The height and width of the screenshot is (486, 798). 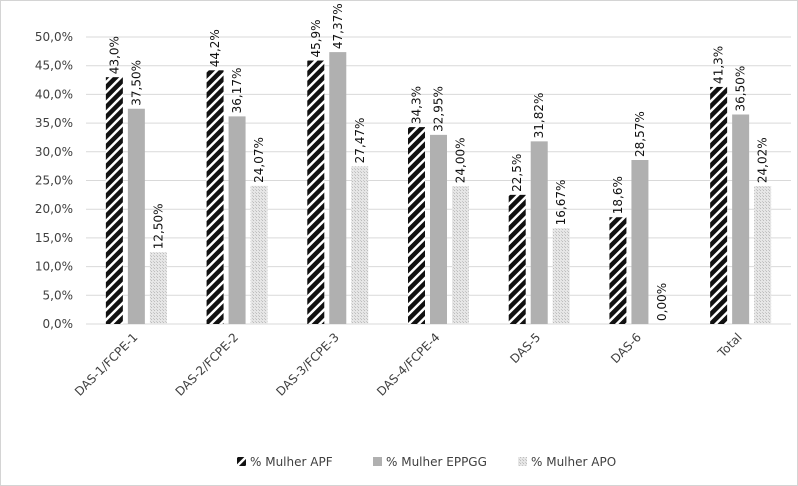 I want to click on x-tick-label: DAS-1/FCPE-1, so click(x=106, y=364).